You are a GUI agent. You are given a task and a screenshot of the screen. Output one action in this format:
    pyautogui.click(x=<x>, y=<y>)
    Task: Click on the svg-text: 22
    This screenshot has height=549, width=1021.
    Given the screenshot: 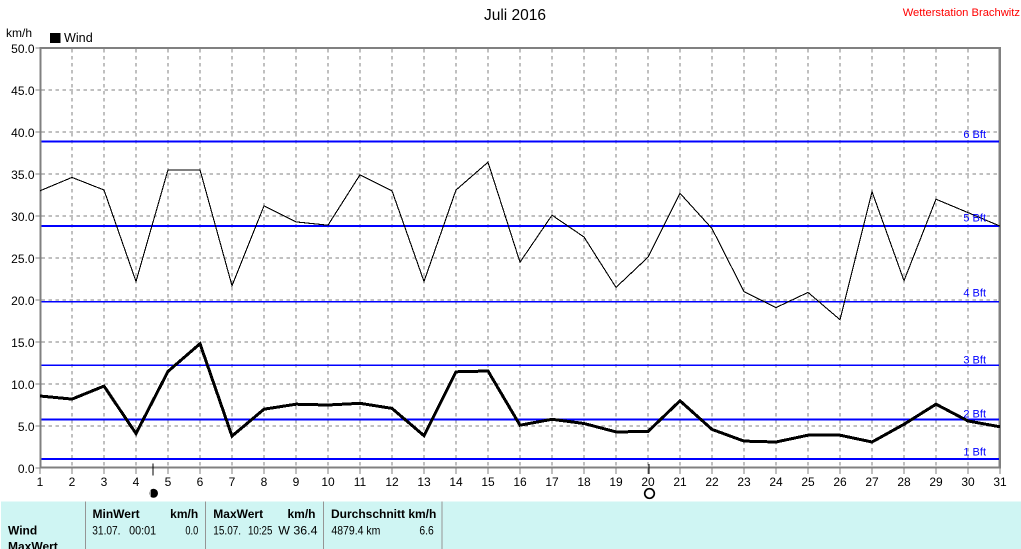 What is the action you would take?
    pyautogui.click(x=712, y=482)
    